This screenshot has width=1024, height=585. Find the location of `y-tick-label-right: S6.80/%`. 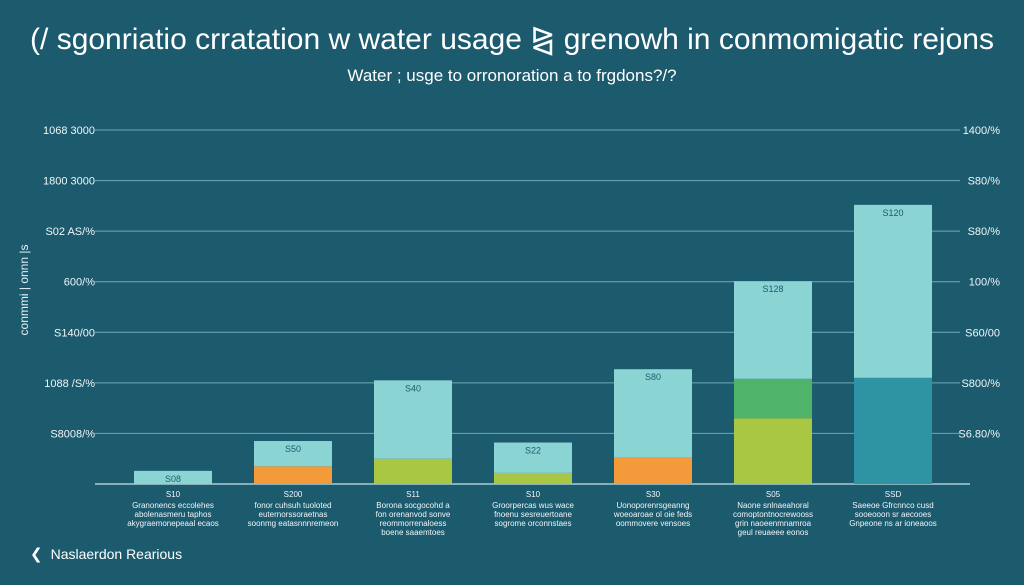

y-tick-label-right: S6.80/% is located at coordinates (979, 434).